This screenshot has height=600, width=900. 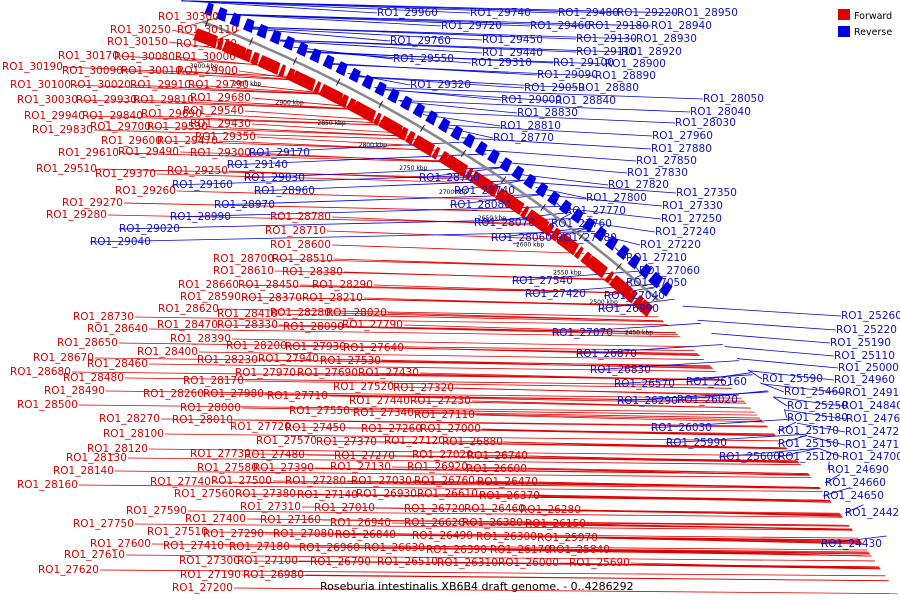 What do you see at coordinates (434, 509) in the screenshot?
I see `forward-gene-label: RO1_26720` at bounding box center [434, 509].